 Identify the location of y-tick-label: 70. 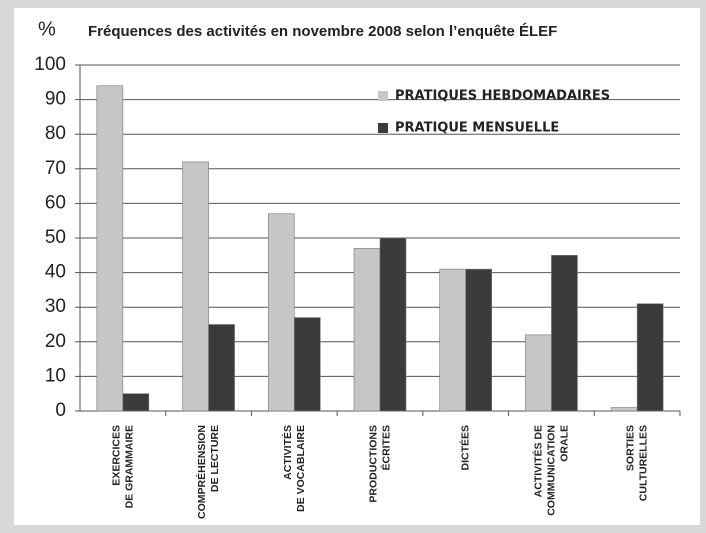
(55, 168).